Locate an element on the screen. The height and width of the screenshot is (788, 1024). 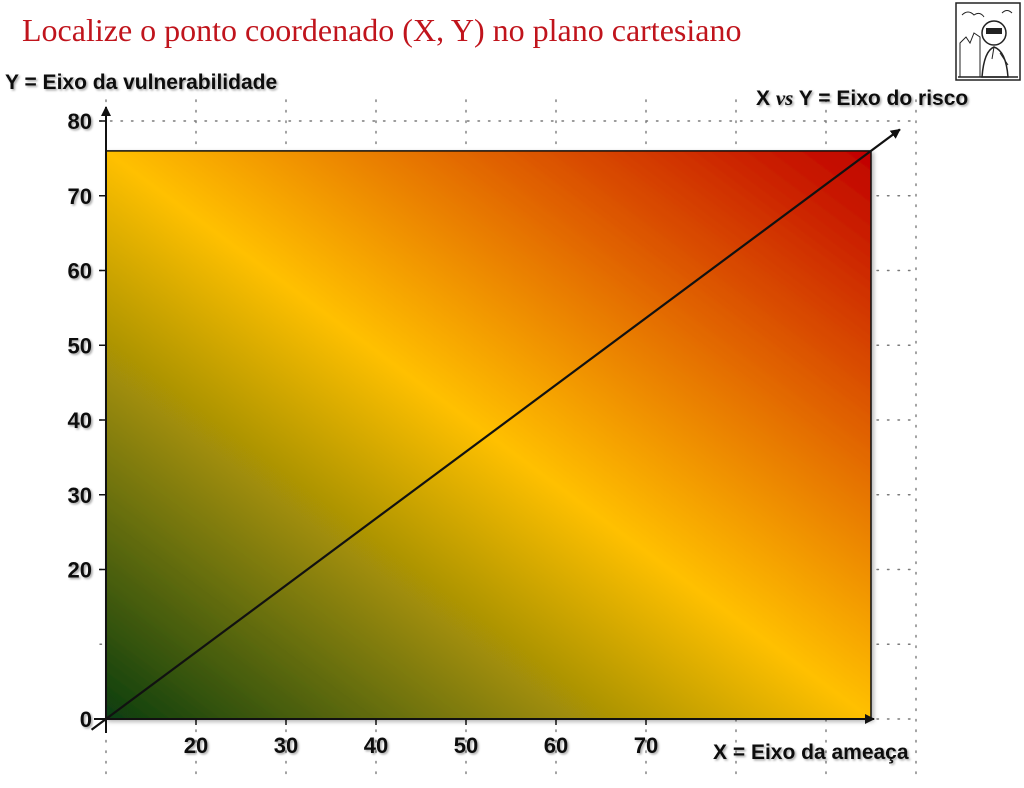
x-tick-label: 60 is located at coordinates (556, 745).